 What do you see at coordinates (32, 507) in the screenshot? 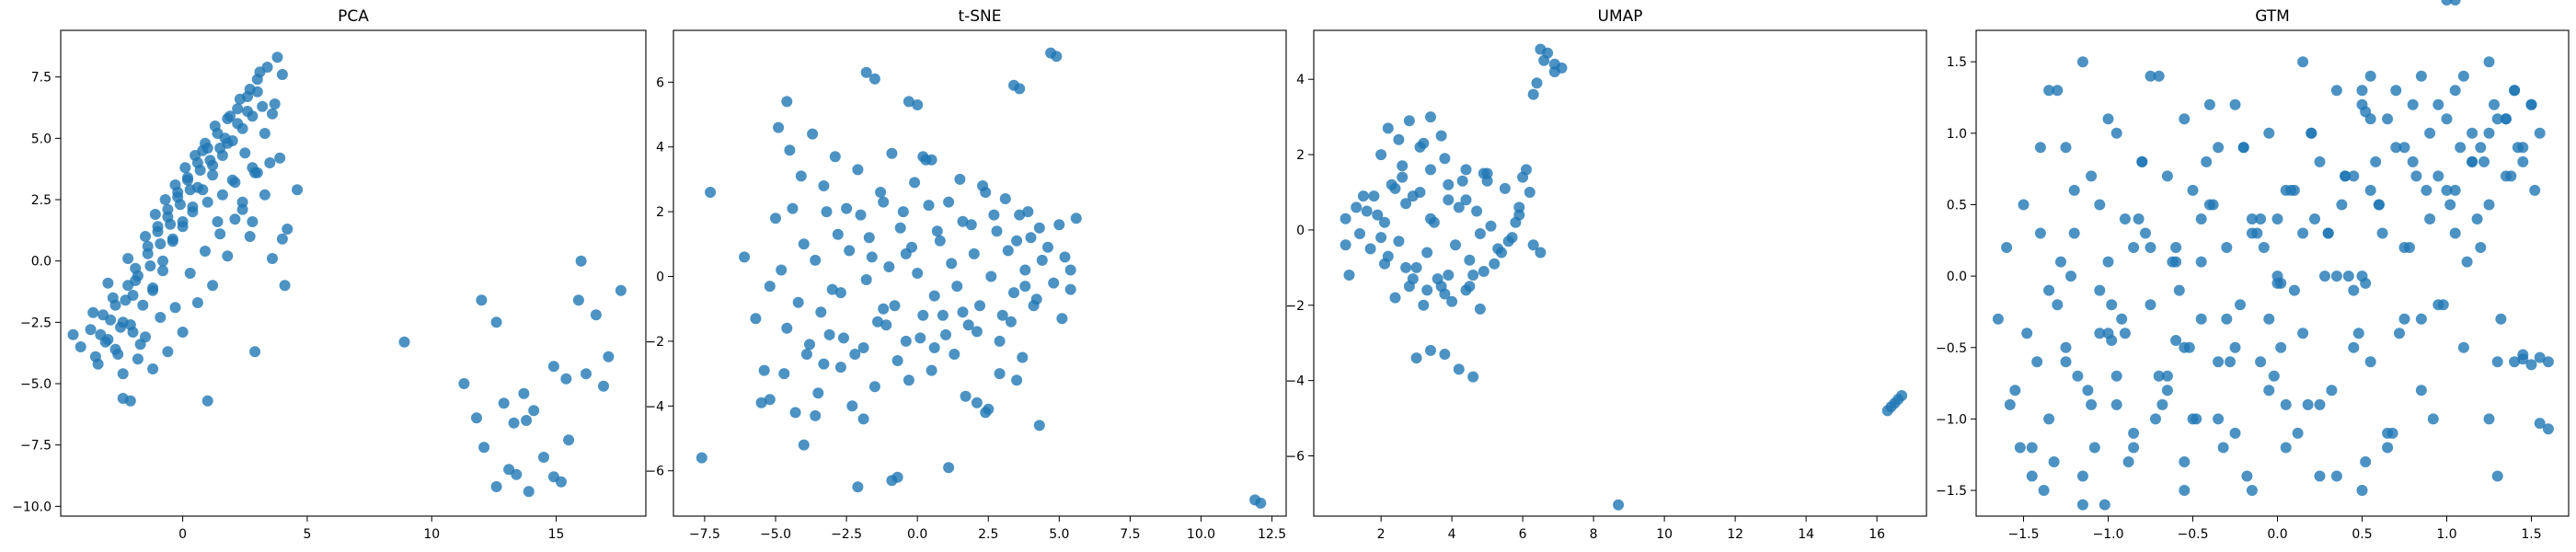
I see `pca-y-tick-label: −10.0` at bounding box center [32, 507].